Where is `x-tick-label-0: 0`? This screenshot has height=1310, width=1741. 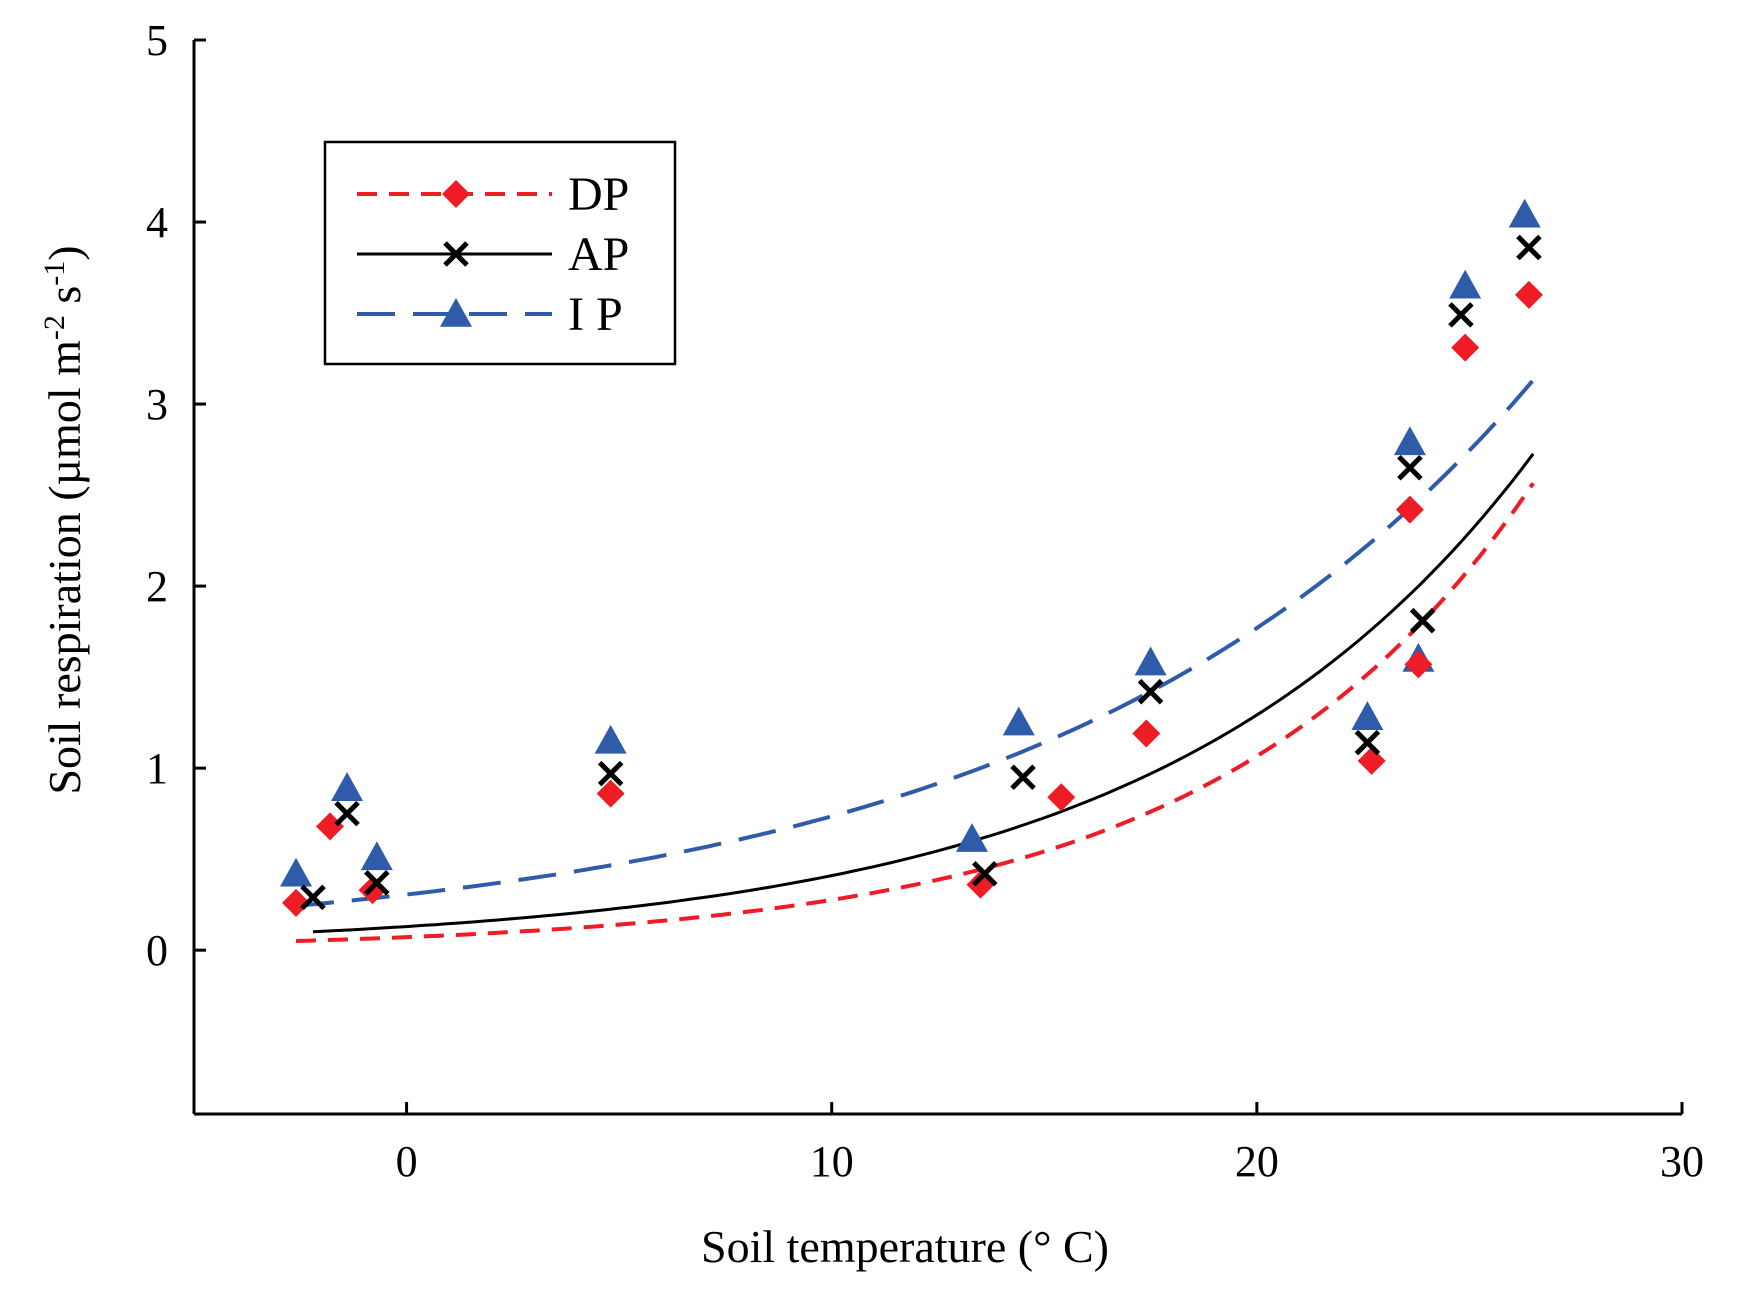 x-tick-label-0: 0 is located at coordinates (407, 1161).